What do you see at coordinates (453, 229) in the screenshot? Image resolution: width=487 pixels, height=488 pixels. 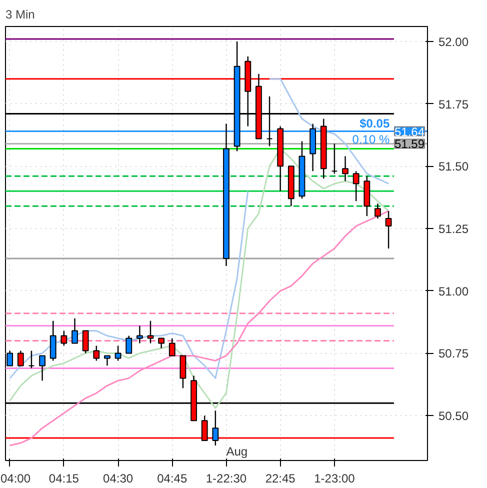 I see `y-tick-label: 51.25` at bounding box center [453, 229].